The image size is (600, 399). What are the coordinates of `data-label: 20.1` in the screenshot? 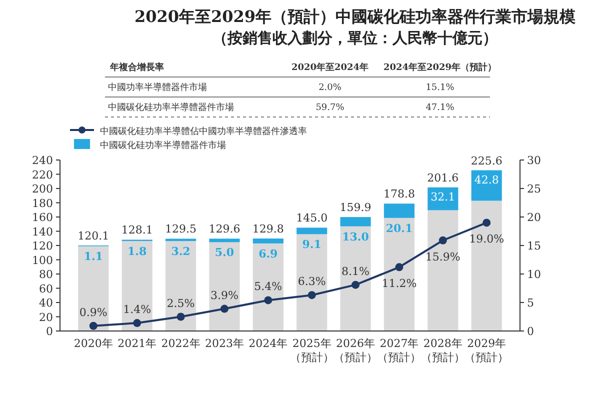 It's located at (399, 228).